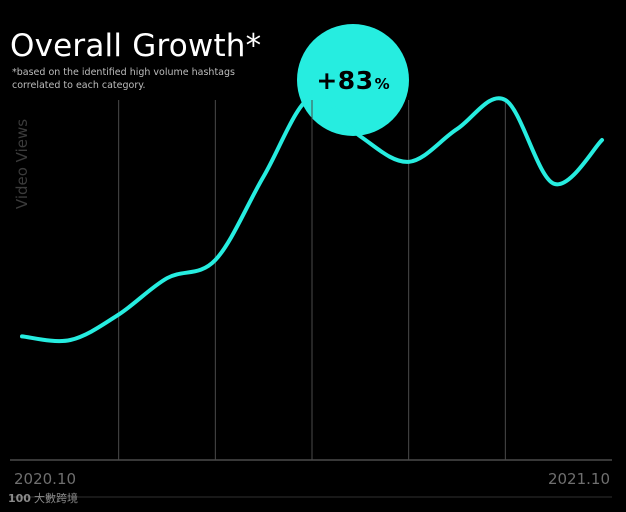  I want to click on growth-unit: %, so click(382, 83).